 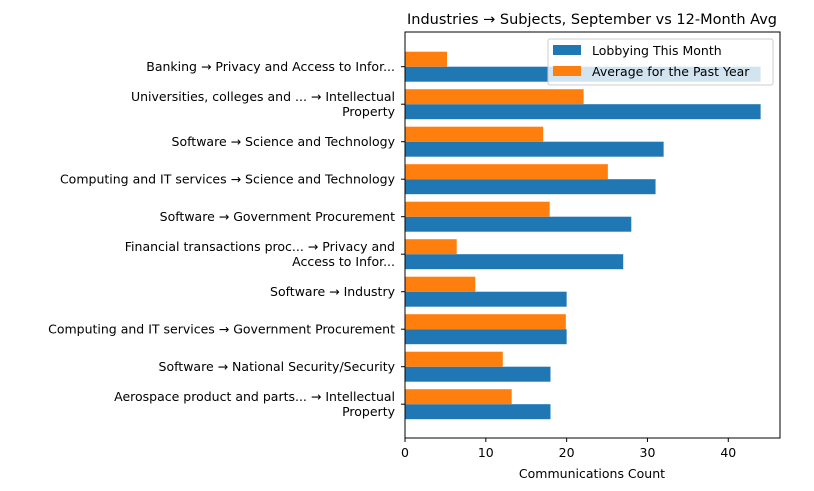 What do you see at coordinates (567, 452) in the screenshot?
I see `x-tick-label: 20` at bounding box center [567, 452].